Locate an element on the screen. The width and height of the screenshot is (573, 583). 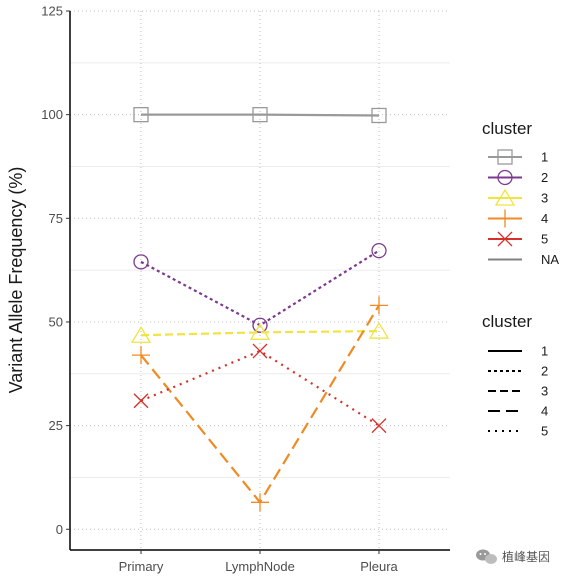
x-tick-label: LymphNode is located at coordinates (260, 566).